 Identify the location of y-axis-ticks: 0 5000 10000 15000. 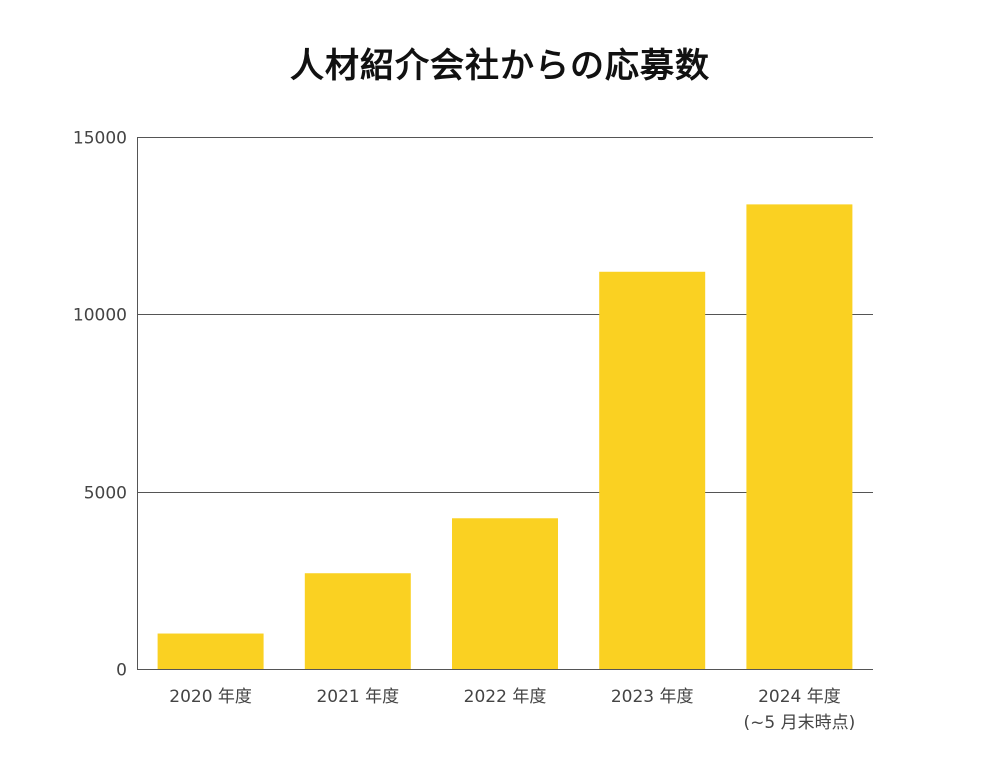
(100, 405).